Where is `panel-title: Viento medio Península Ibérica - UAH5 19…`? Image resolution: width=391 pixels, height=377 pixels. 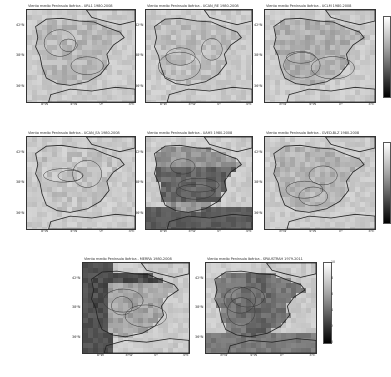
panel-title: Viento medio Península Ibérica - UAH5 19… is located at coordinates (190, 133).